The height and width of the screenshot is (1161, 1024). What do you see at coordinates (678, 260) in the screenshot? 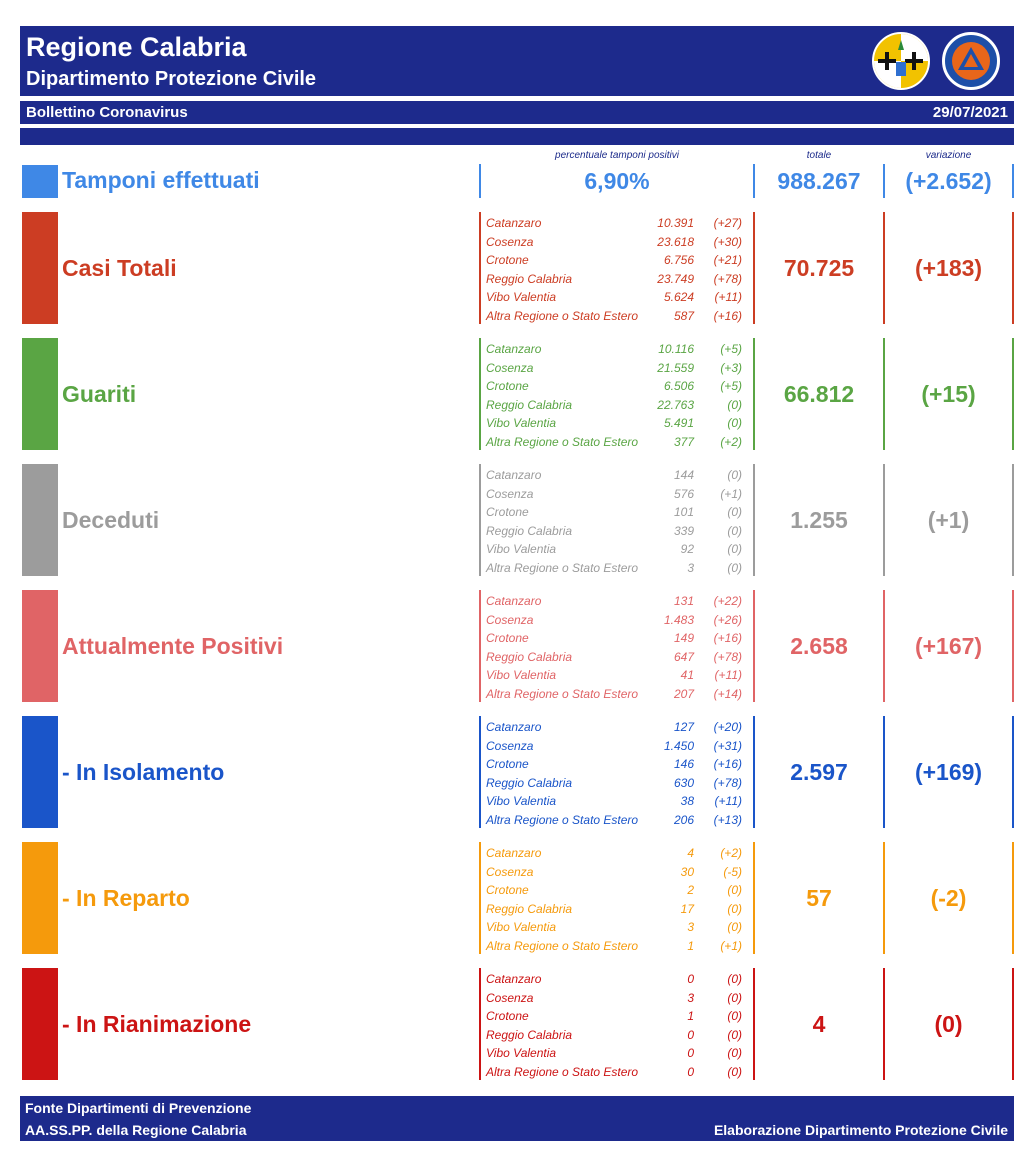
I see `province-value: 6.756` at bounding box center [678, 260].